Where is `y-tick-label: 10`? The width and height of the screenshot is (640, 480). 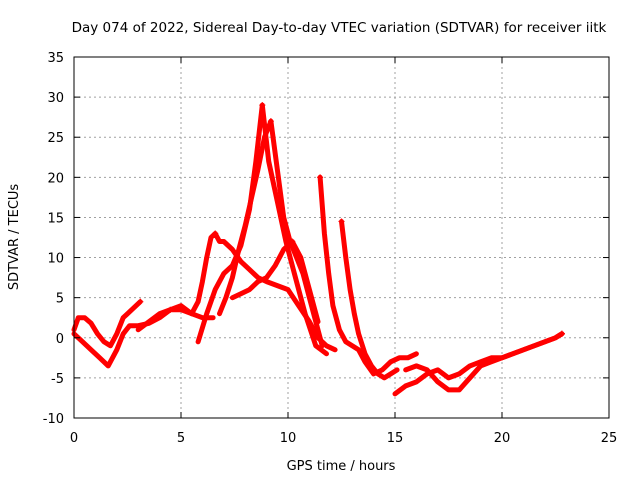 y-tick-label: 10 is located at coordinates (55, 259).